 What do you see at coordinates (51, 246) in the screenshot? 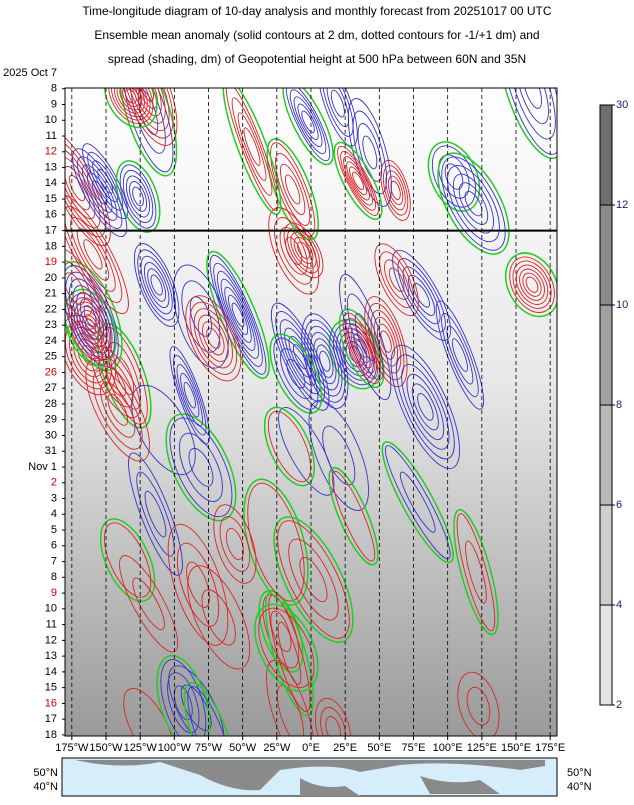
I see `y-tick-label: 18` at bounding box center [51, 246].